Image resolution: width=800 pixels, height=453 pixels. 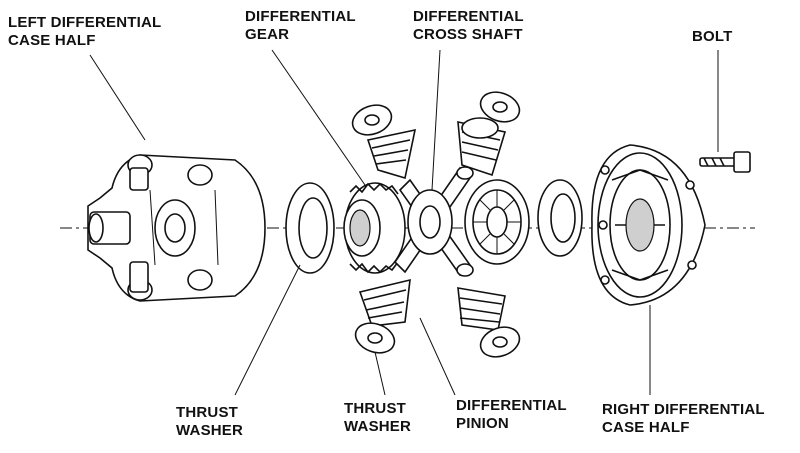 I want to click on label-thrust-washer-center: THRUST WASHER, so click(x=378, y=417).